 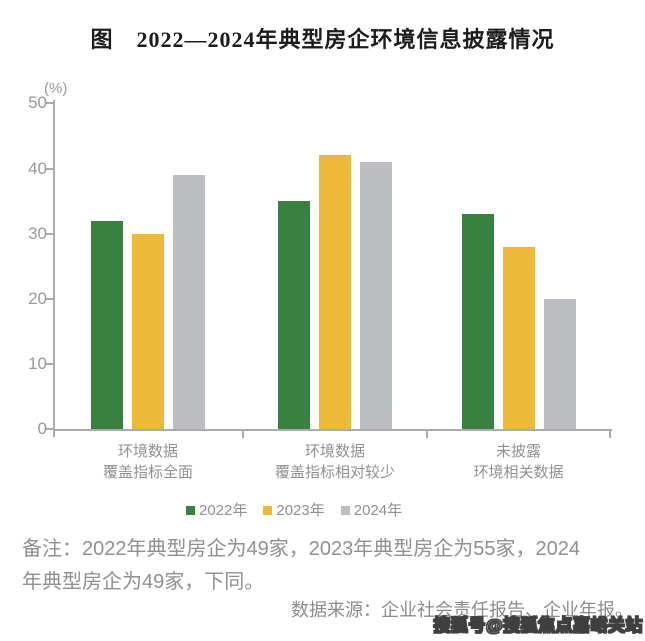 I want to click on legend-item: 2022年, so click(x=216, y=510).